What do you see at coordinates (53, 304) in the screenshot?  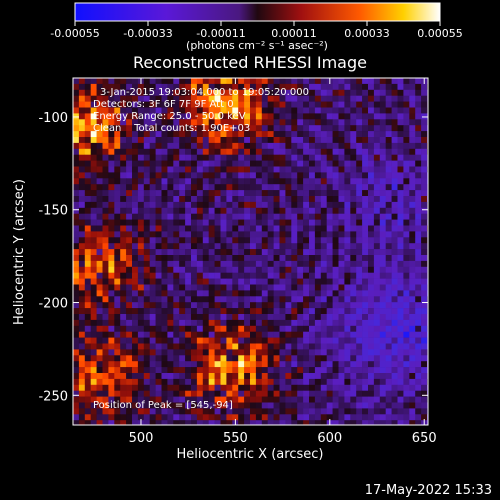 I see `y-tick-label: -200` at bounding box center [53, 304].